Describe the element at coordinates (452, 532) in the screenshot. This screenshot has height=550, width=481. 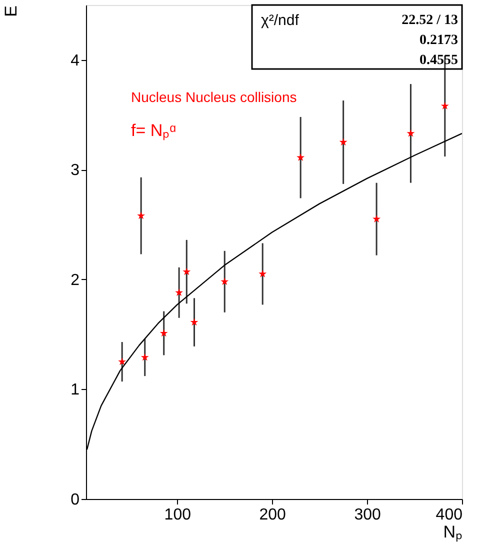
I see `x-axis-title: Nₚ` at that location.